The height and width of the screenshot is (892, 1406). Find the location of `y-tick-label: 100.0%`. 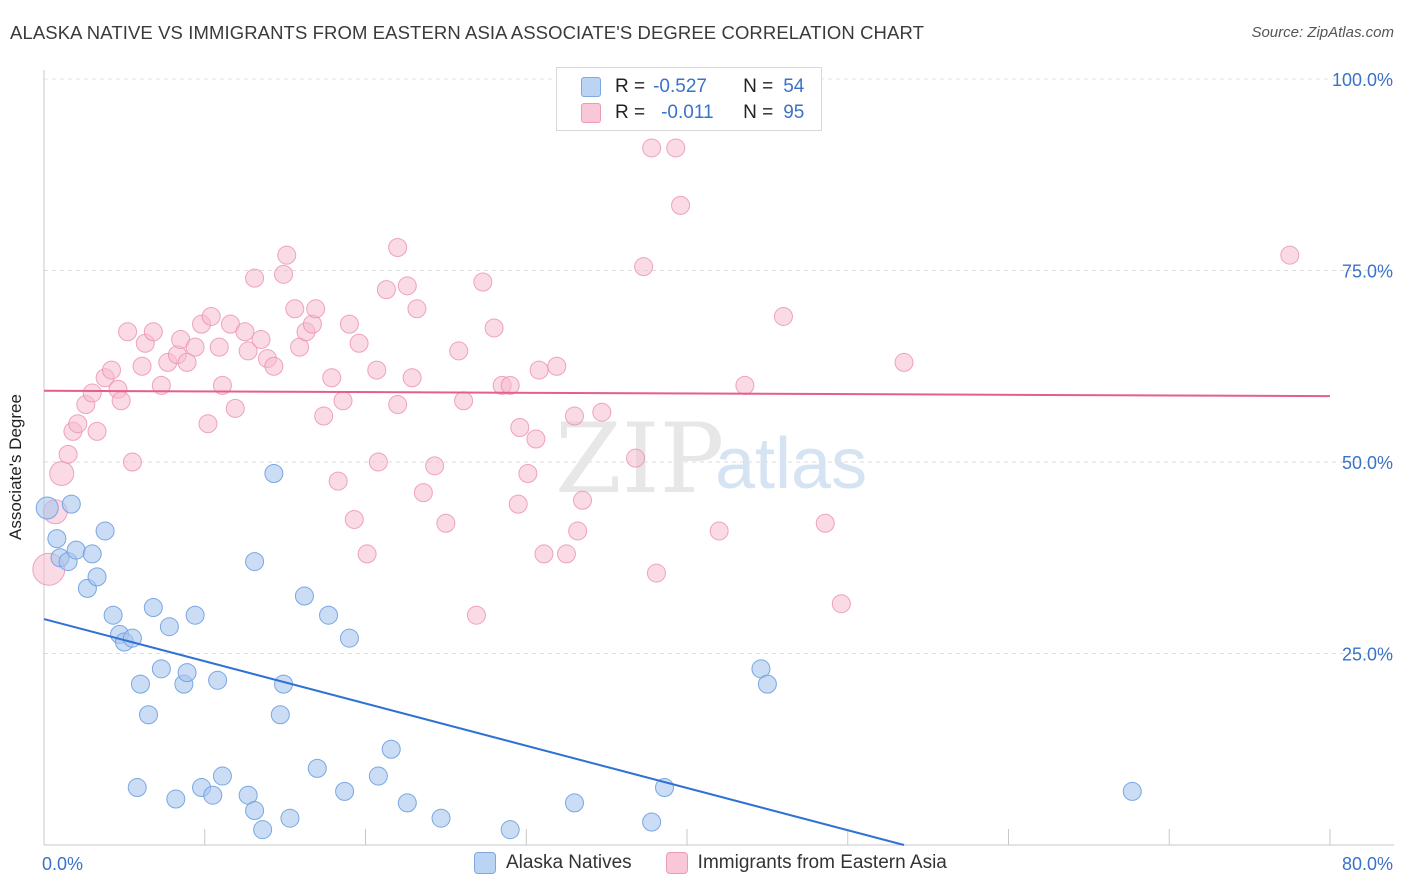

y-tick-label: 100.0% is located at coordinates (1362, 80).